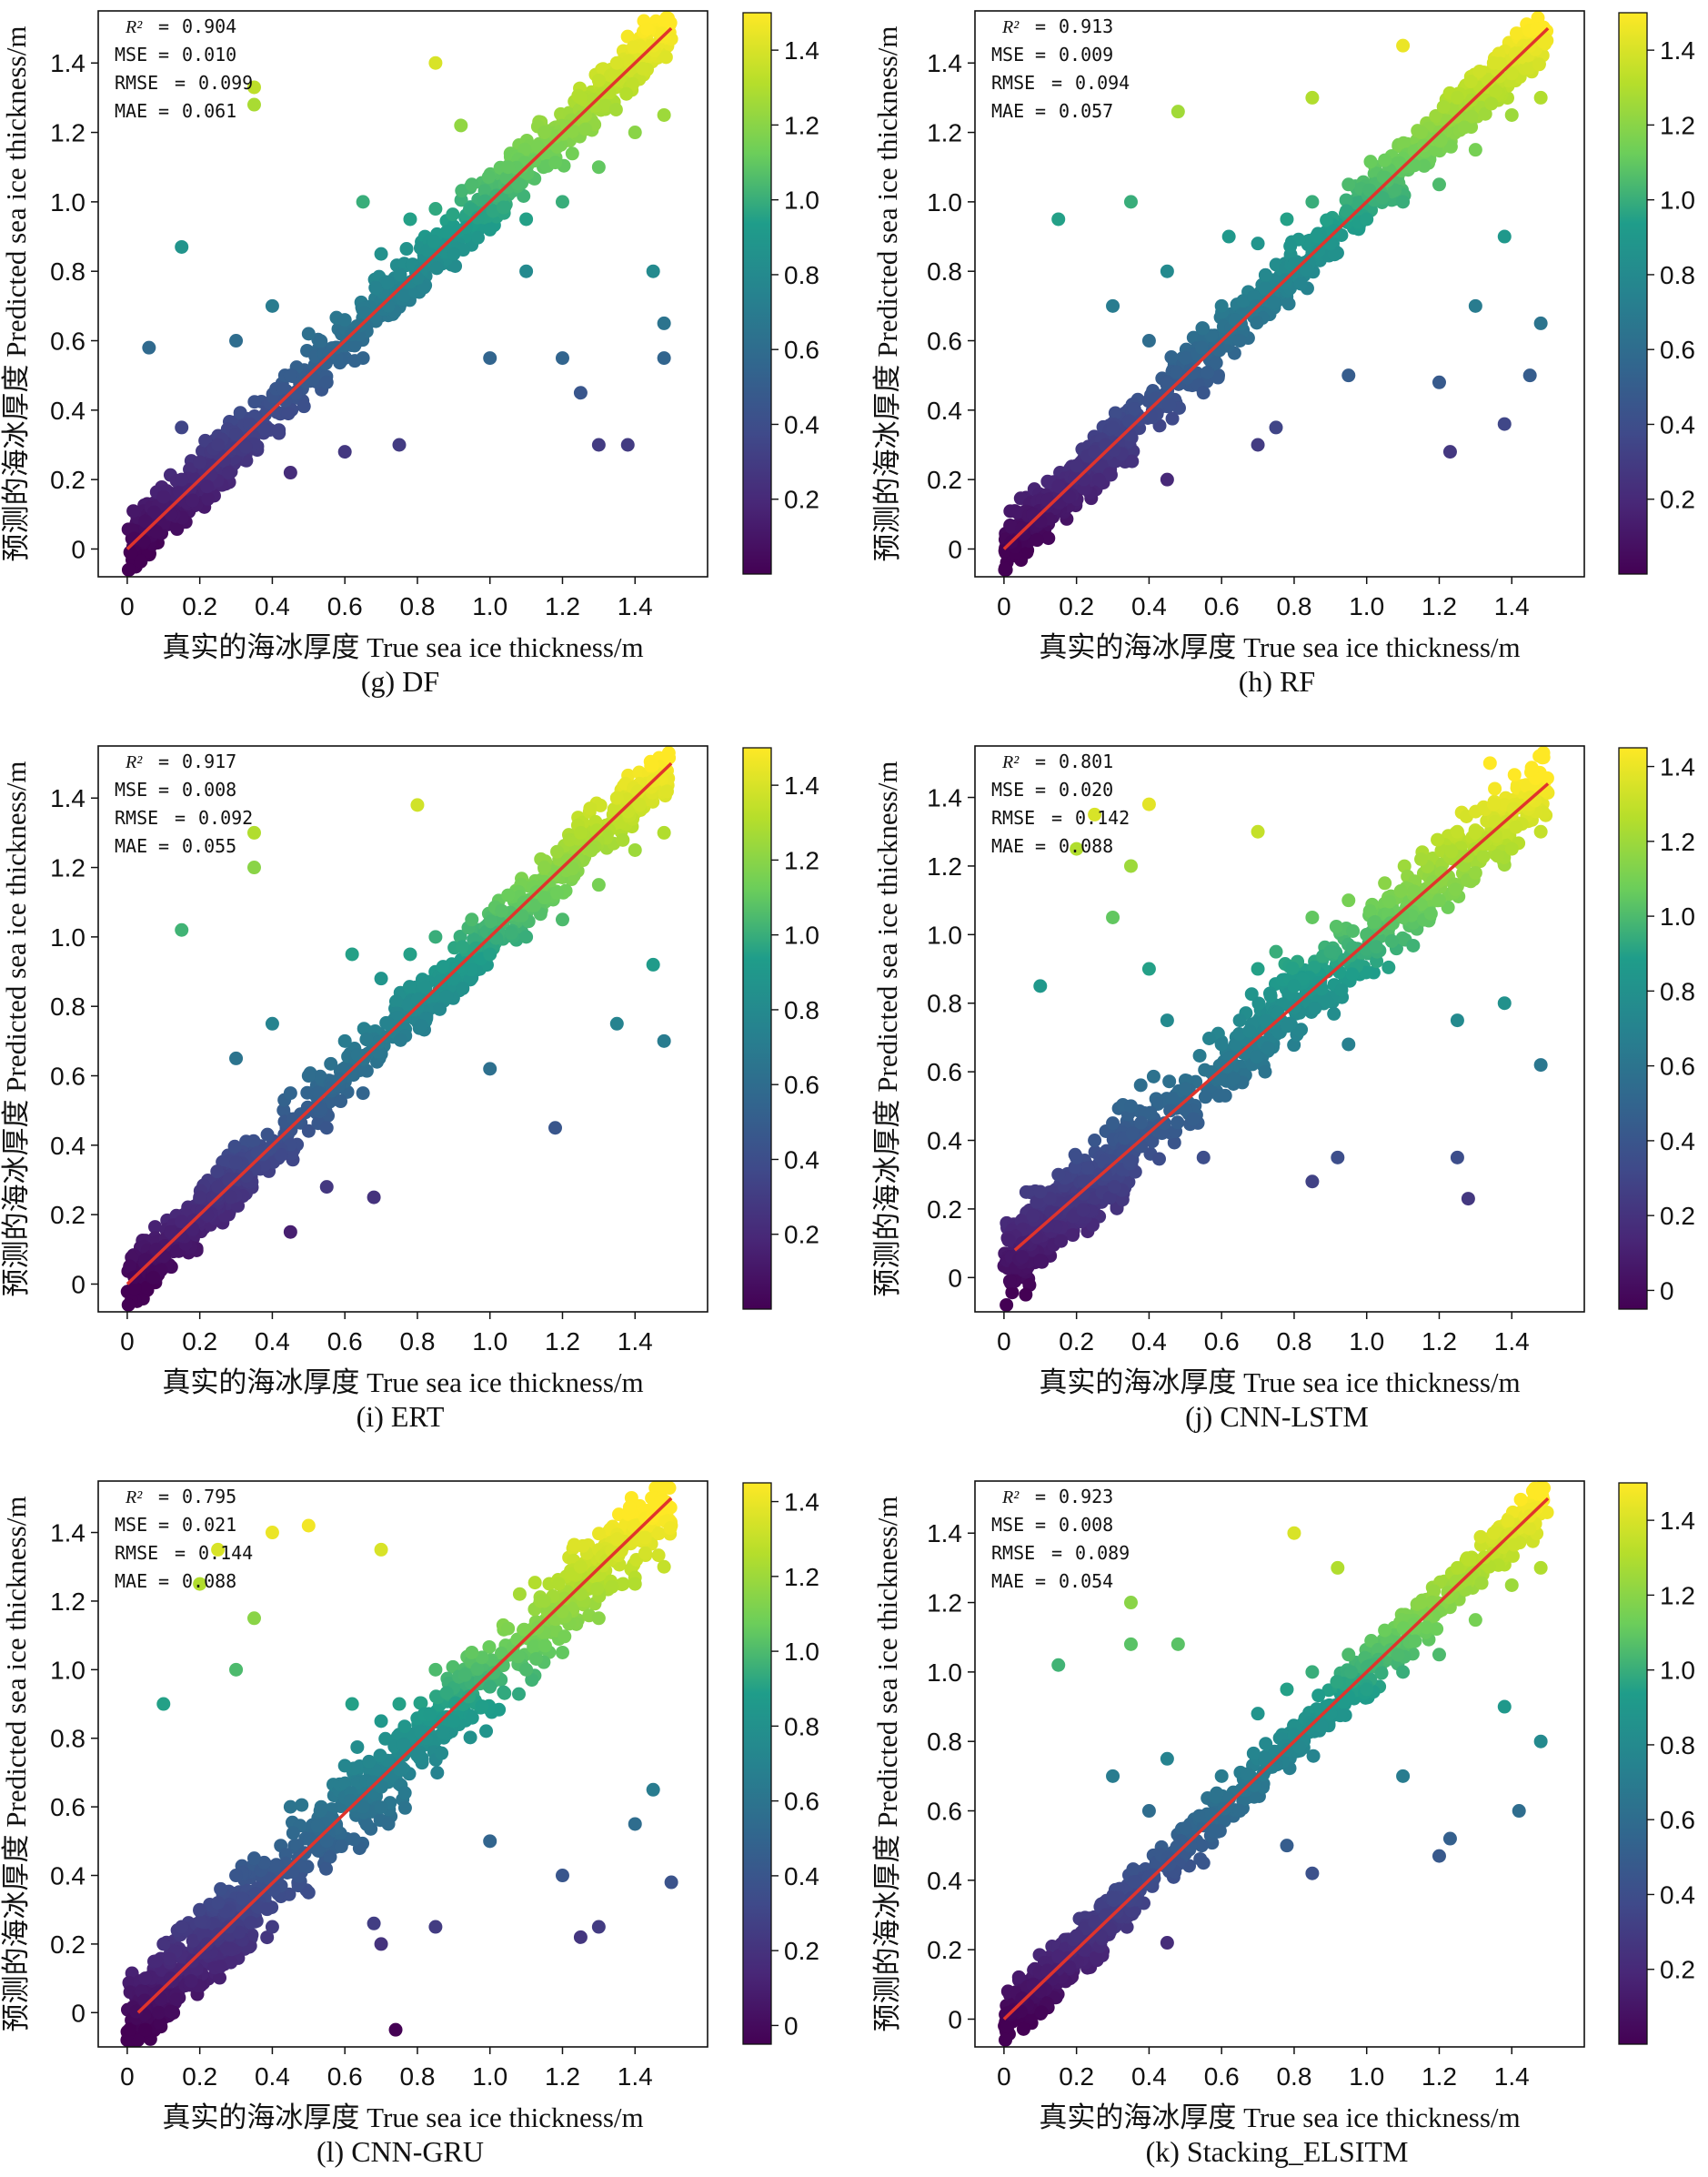 The height and width of the screenshot is (2177, 1708). I want to click on x-tick-label: 1.0, so click(1366, 1341).